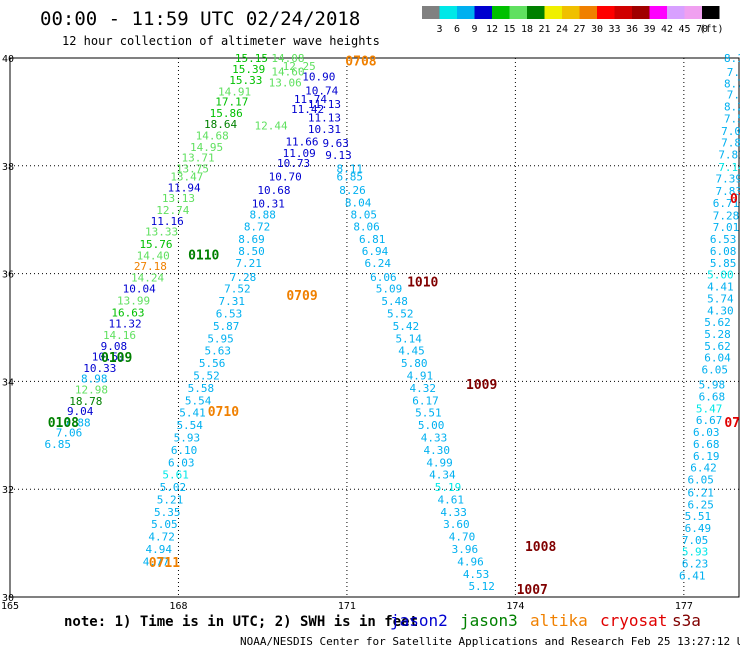 The image size is (740, 650). I want to click on swh-value: 7.03, so click(733, 95).